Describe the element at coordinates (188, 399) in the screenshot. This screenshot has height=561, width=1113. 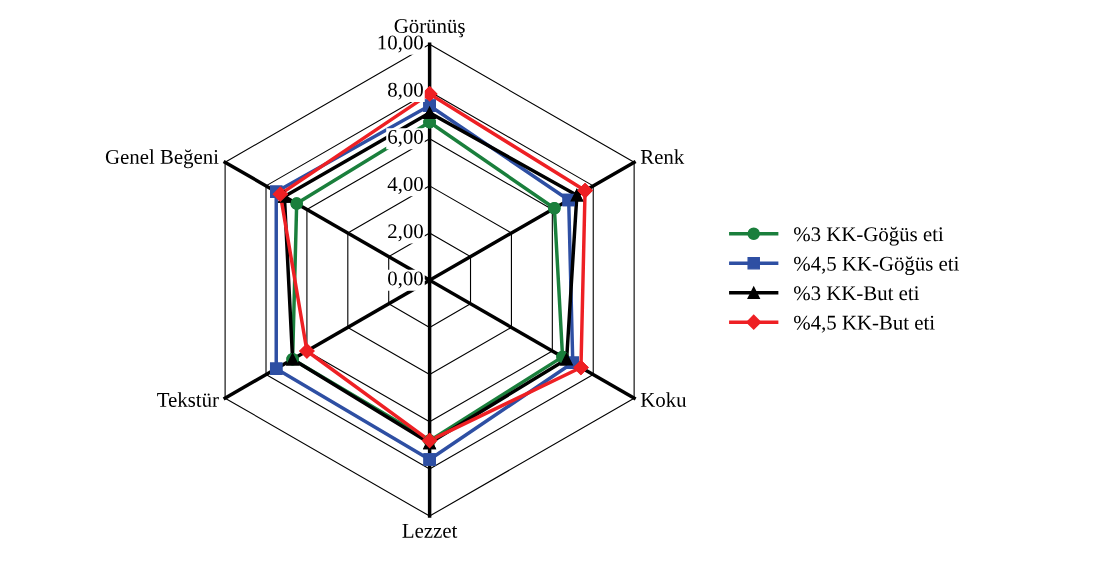
I see `spoke-label: Tekstür` at that location.